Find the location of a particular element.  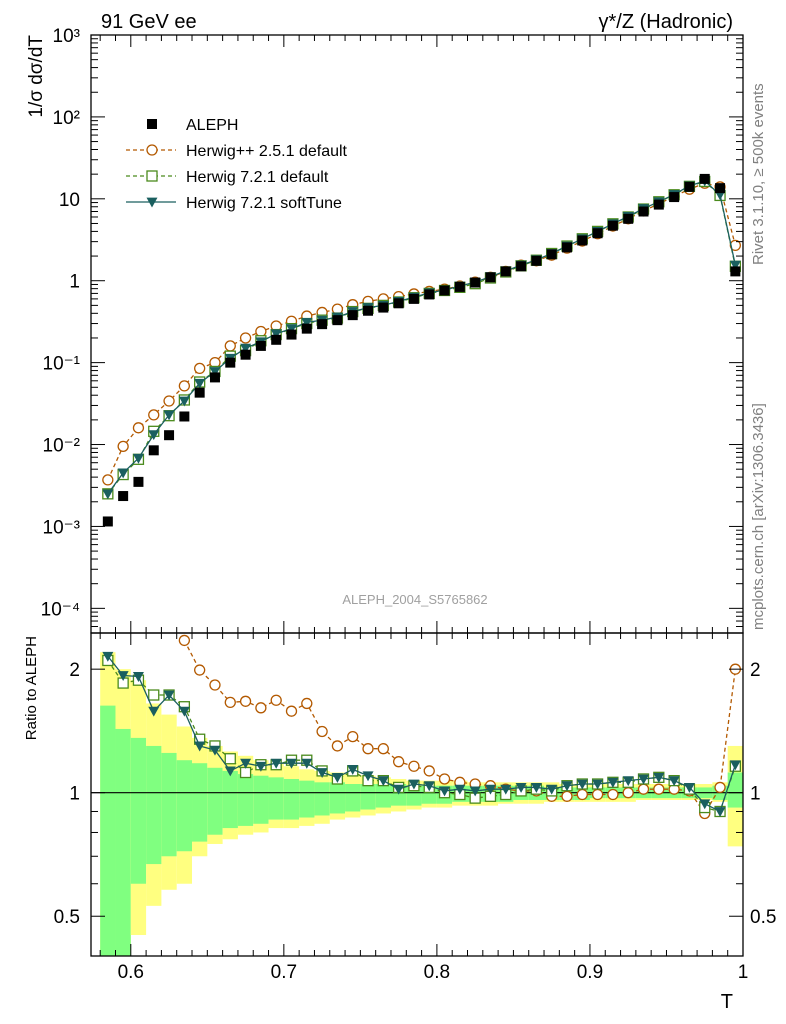

energy-label: 91 GeV ee is located at coordinates (149, 22).